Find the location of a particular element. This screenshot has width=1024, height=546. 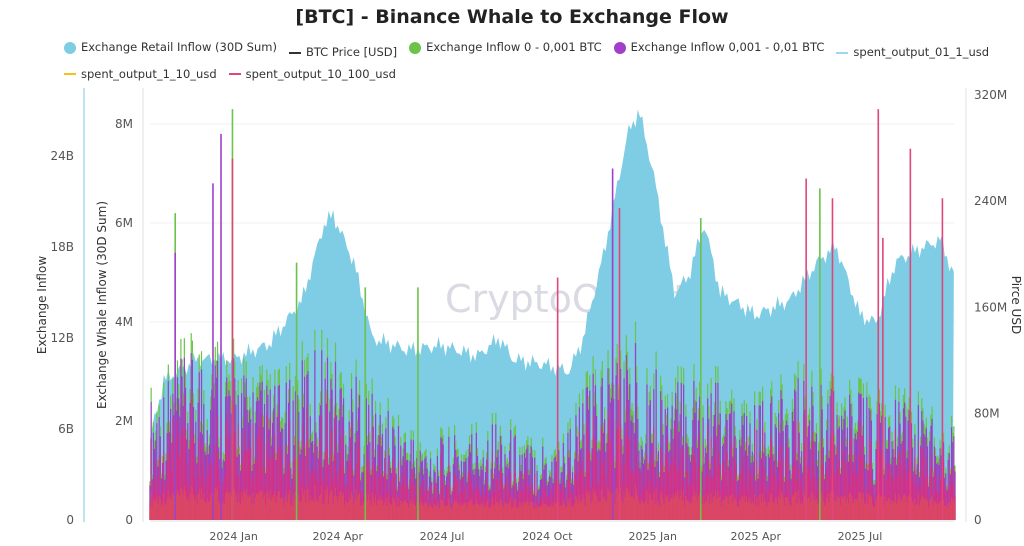

y-tick-label: 6B is located at coordinates (66, 429).